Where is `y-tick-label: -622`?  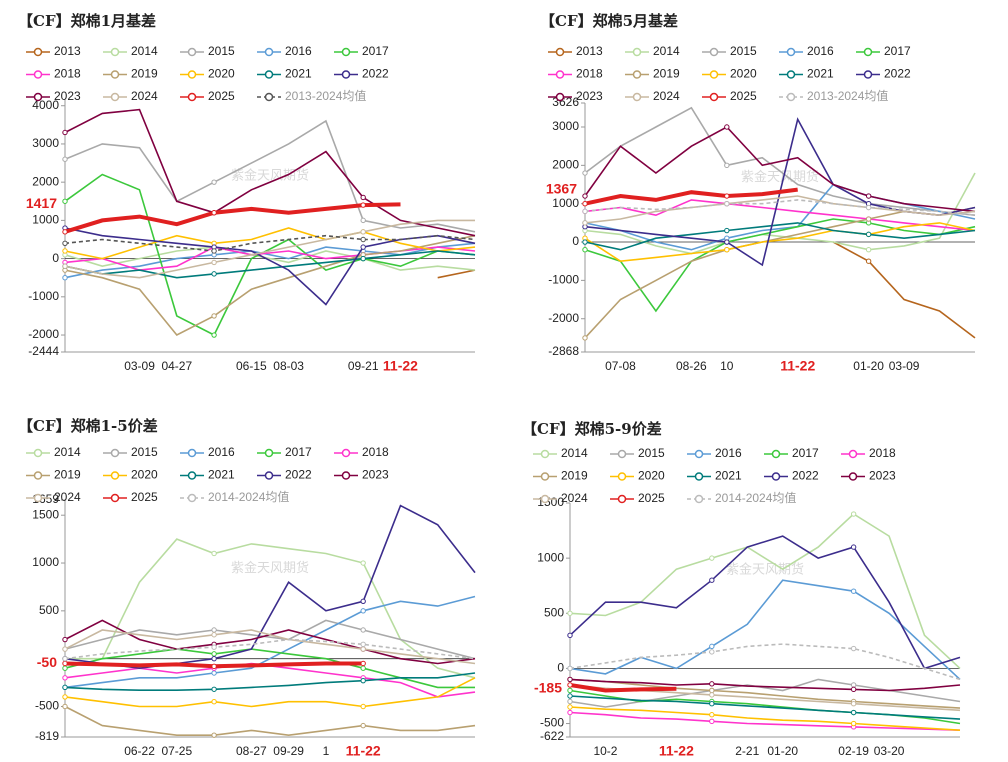 y-tick-label: -622 is located at coordinates (552, 736).